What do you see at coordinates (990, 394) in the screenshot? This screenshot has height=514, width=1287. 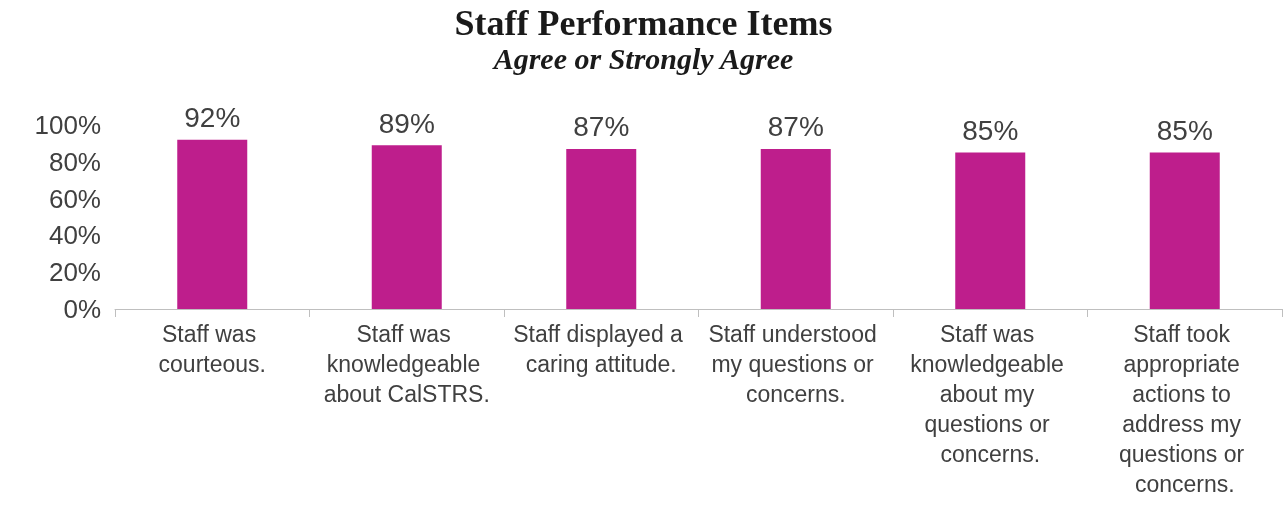 I see `x-tick-label: Staff was knowledgeable about my questions or concerns.` at bounding box center [990, 394].